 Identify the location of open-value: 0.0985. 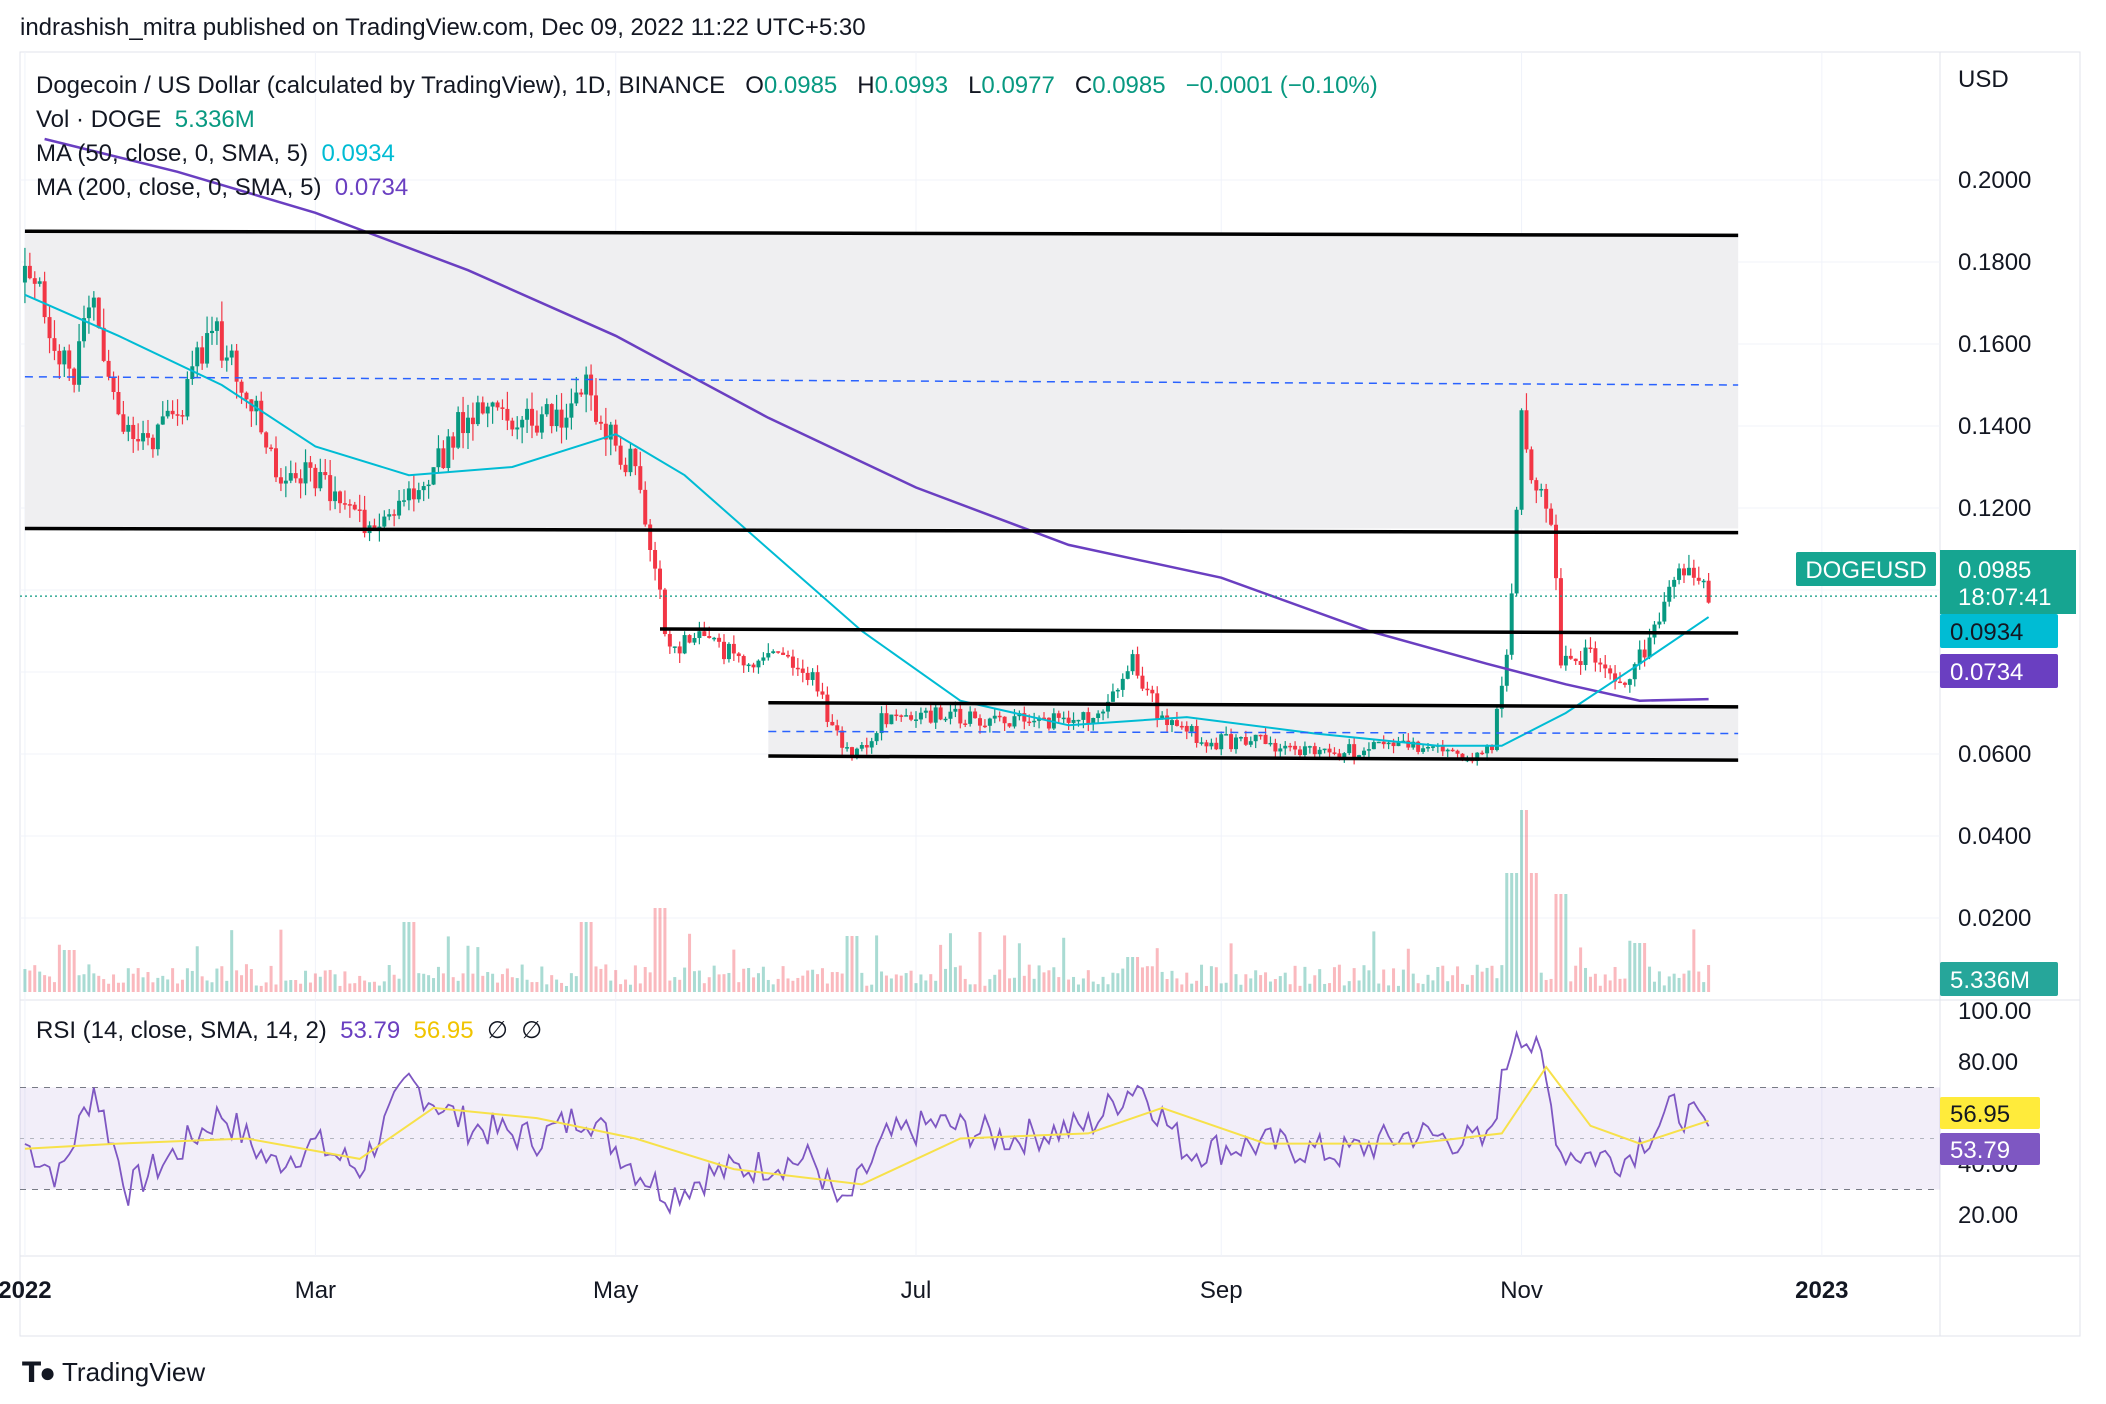
(800, 85).